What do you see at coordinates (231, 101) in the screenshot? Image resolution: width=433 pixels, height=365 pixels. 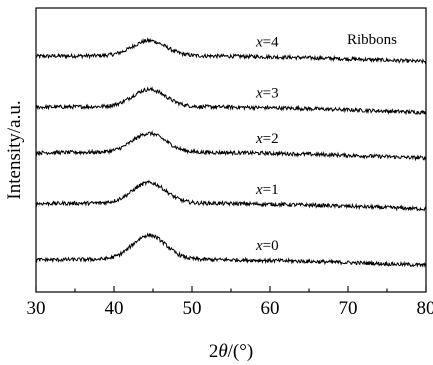 I see `series-line-x=3` at bounding box center [231, 101].